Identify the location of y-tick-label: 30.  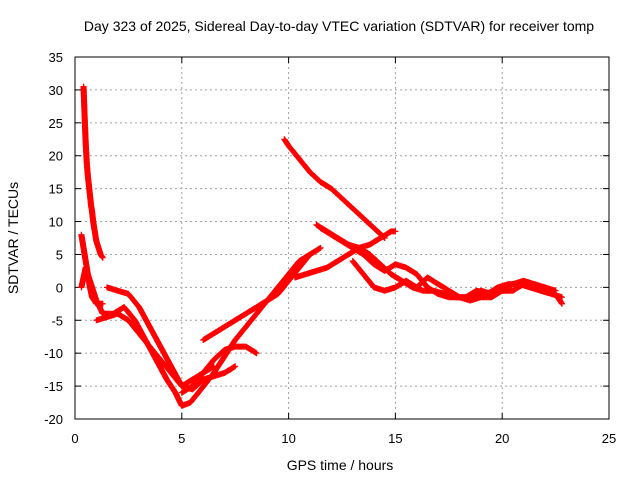
(56, 90).